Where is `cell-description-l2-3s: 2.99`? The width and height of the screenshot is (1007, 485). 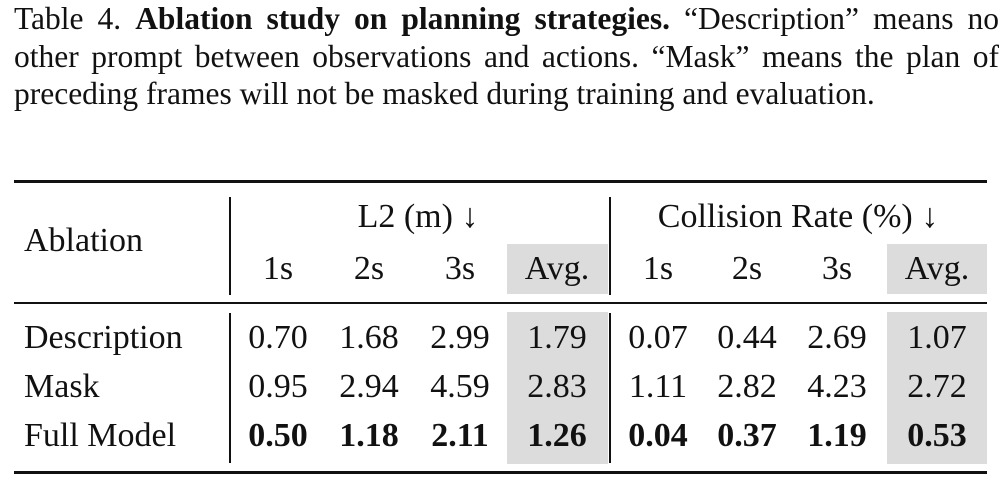 cell-description-l2-3s: 2.99 is located at coordinates (460, 337).